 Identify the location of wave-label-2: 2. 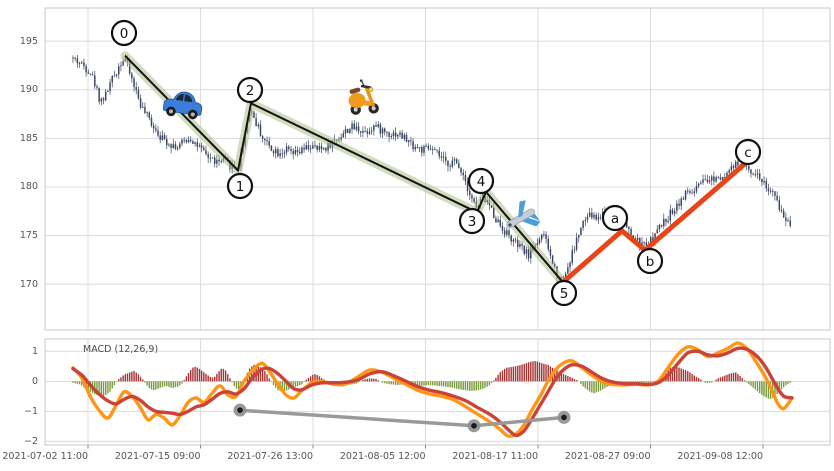
(250, 90).